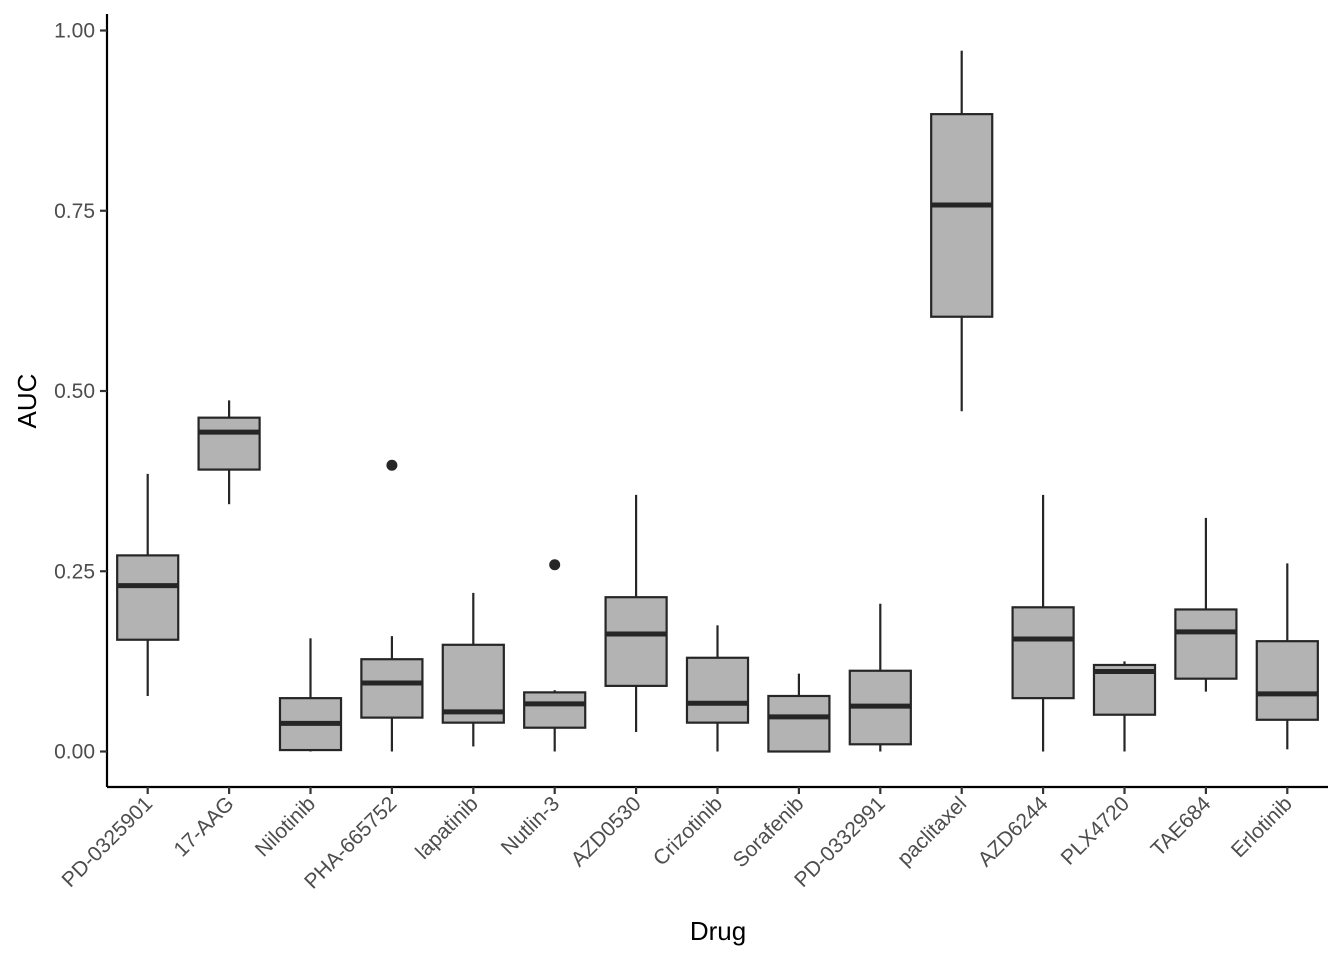 The image size is (1344, 960). Describe the element at coordinates (718, 931) in the screenshot. I see `x-axis-title: Drug` at that location.